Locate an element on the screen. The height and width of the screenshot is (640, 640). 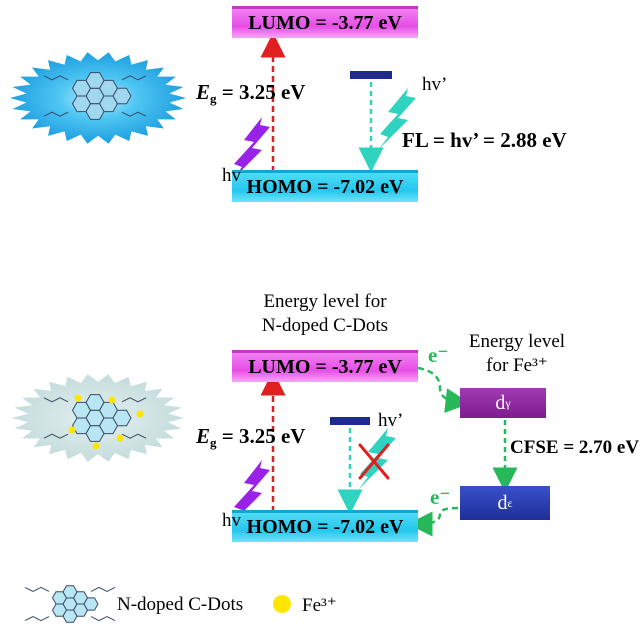
hv-prime-label-bottom: hv’ is located at coordinates (391, 420).